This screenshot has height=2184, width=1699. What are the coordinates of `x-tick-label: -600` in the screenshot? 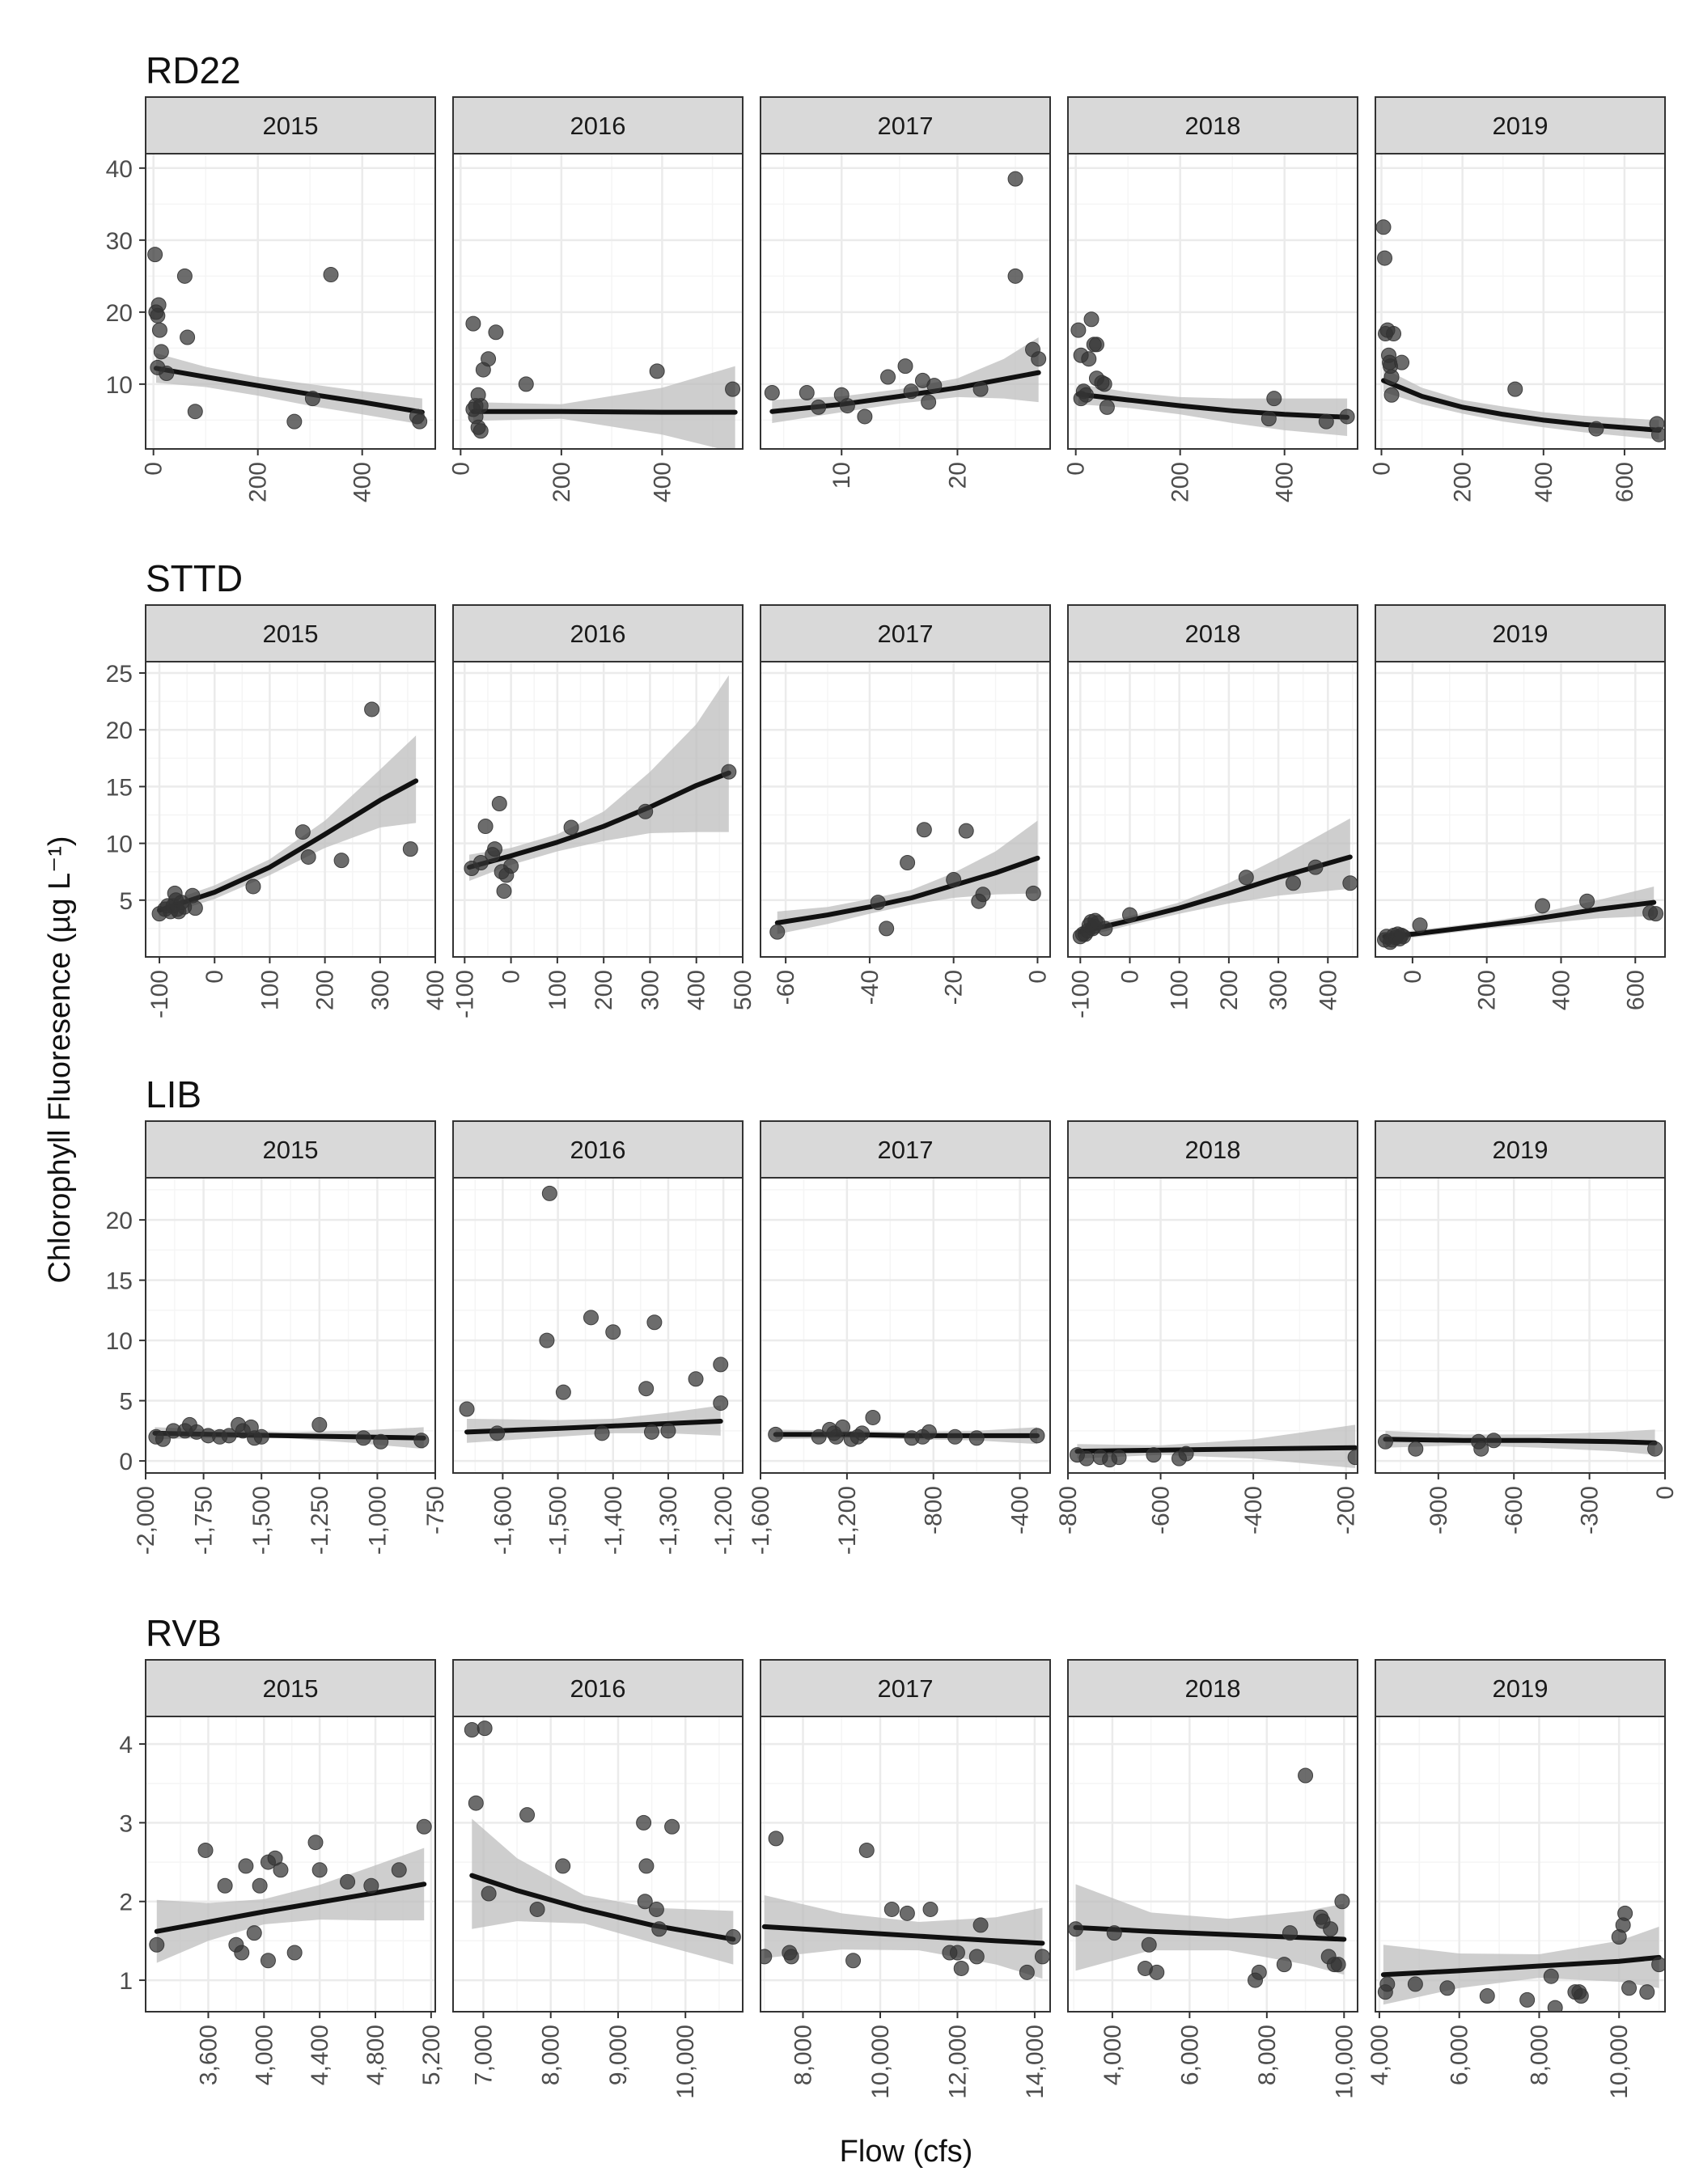 It's located at (1514, 1510).